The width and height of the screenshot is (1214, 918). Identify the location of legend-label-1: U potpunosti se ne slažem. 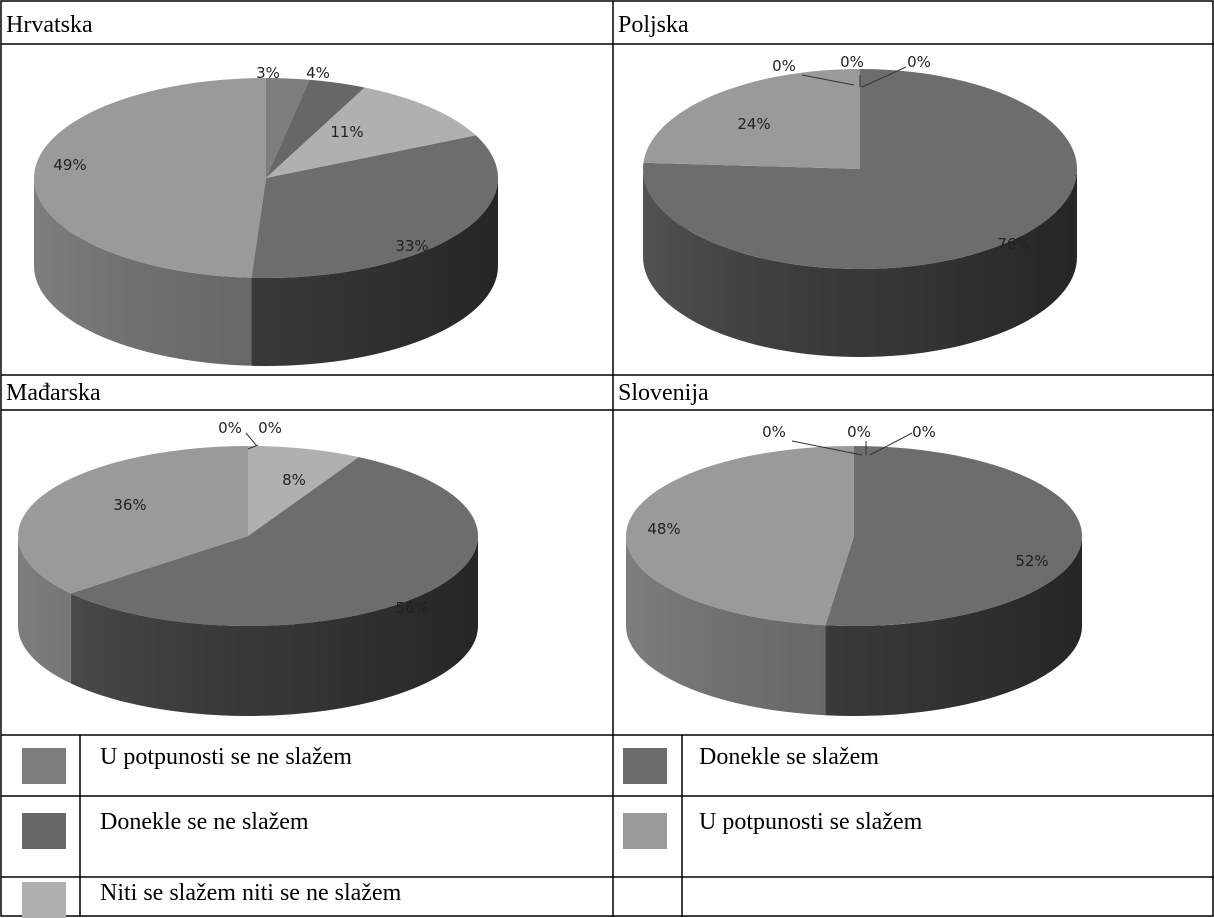
(226, 757).